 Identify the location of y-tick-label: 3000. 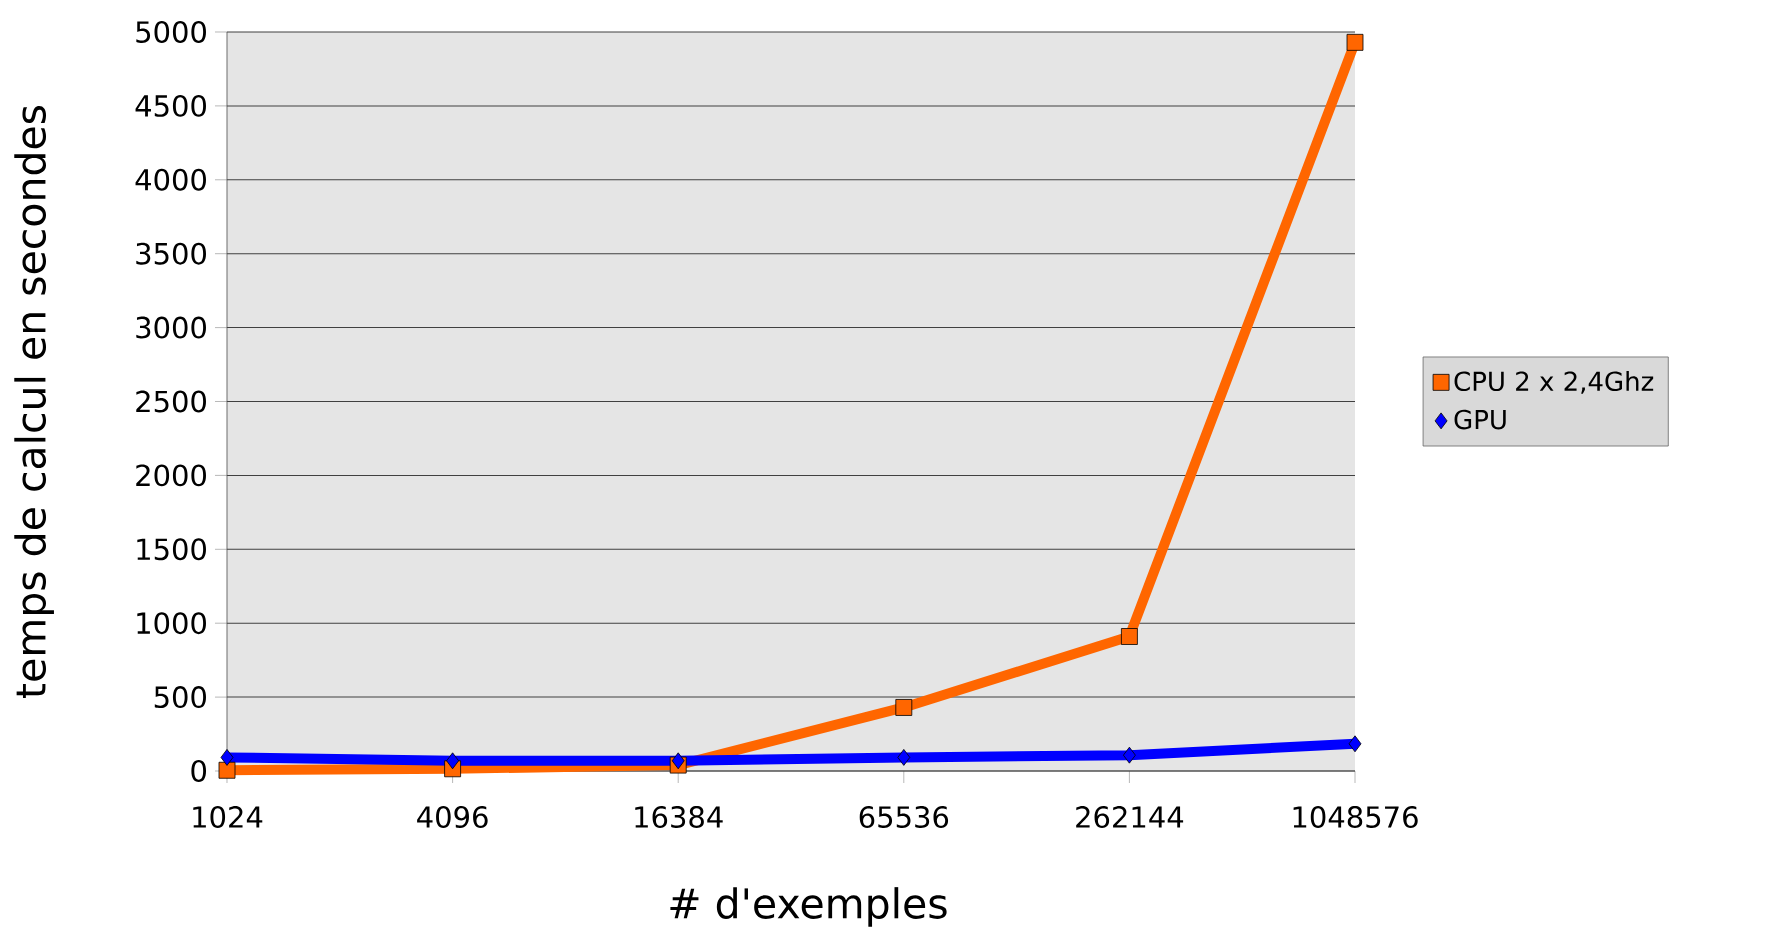
(171, 327).